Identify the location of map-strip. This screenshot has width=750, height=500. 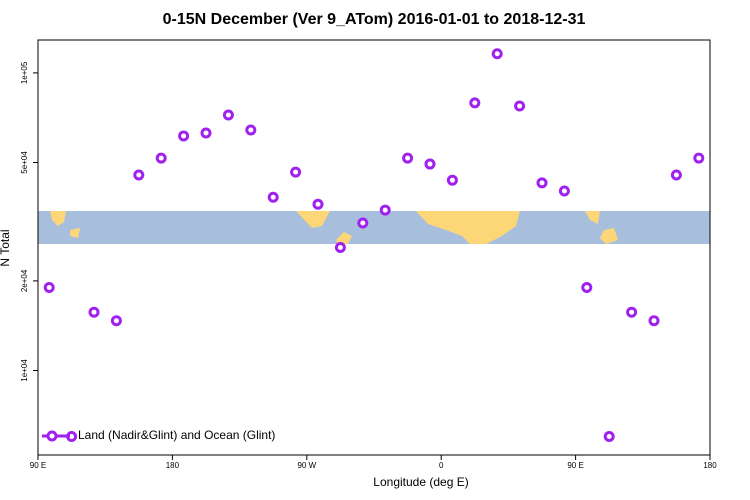
(374, 227).